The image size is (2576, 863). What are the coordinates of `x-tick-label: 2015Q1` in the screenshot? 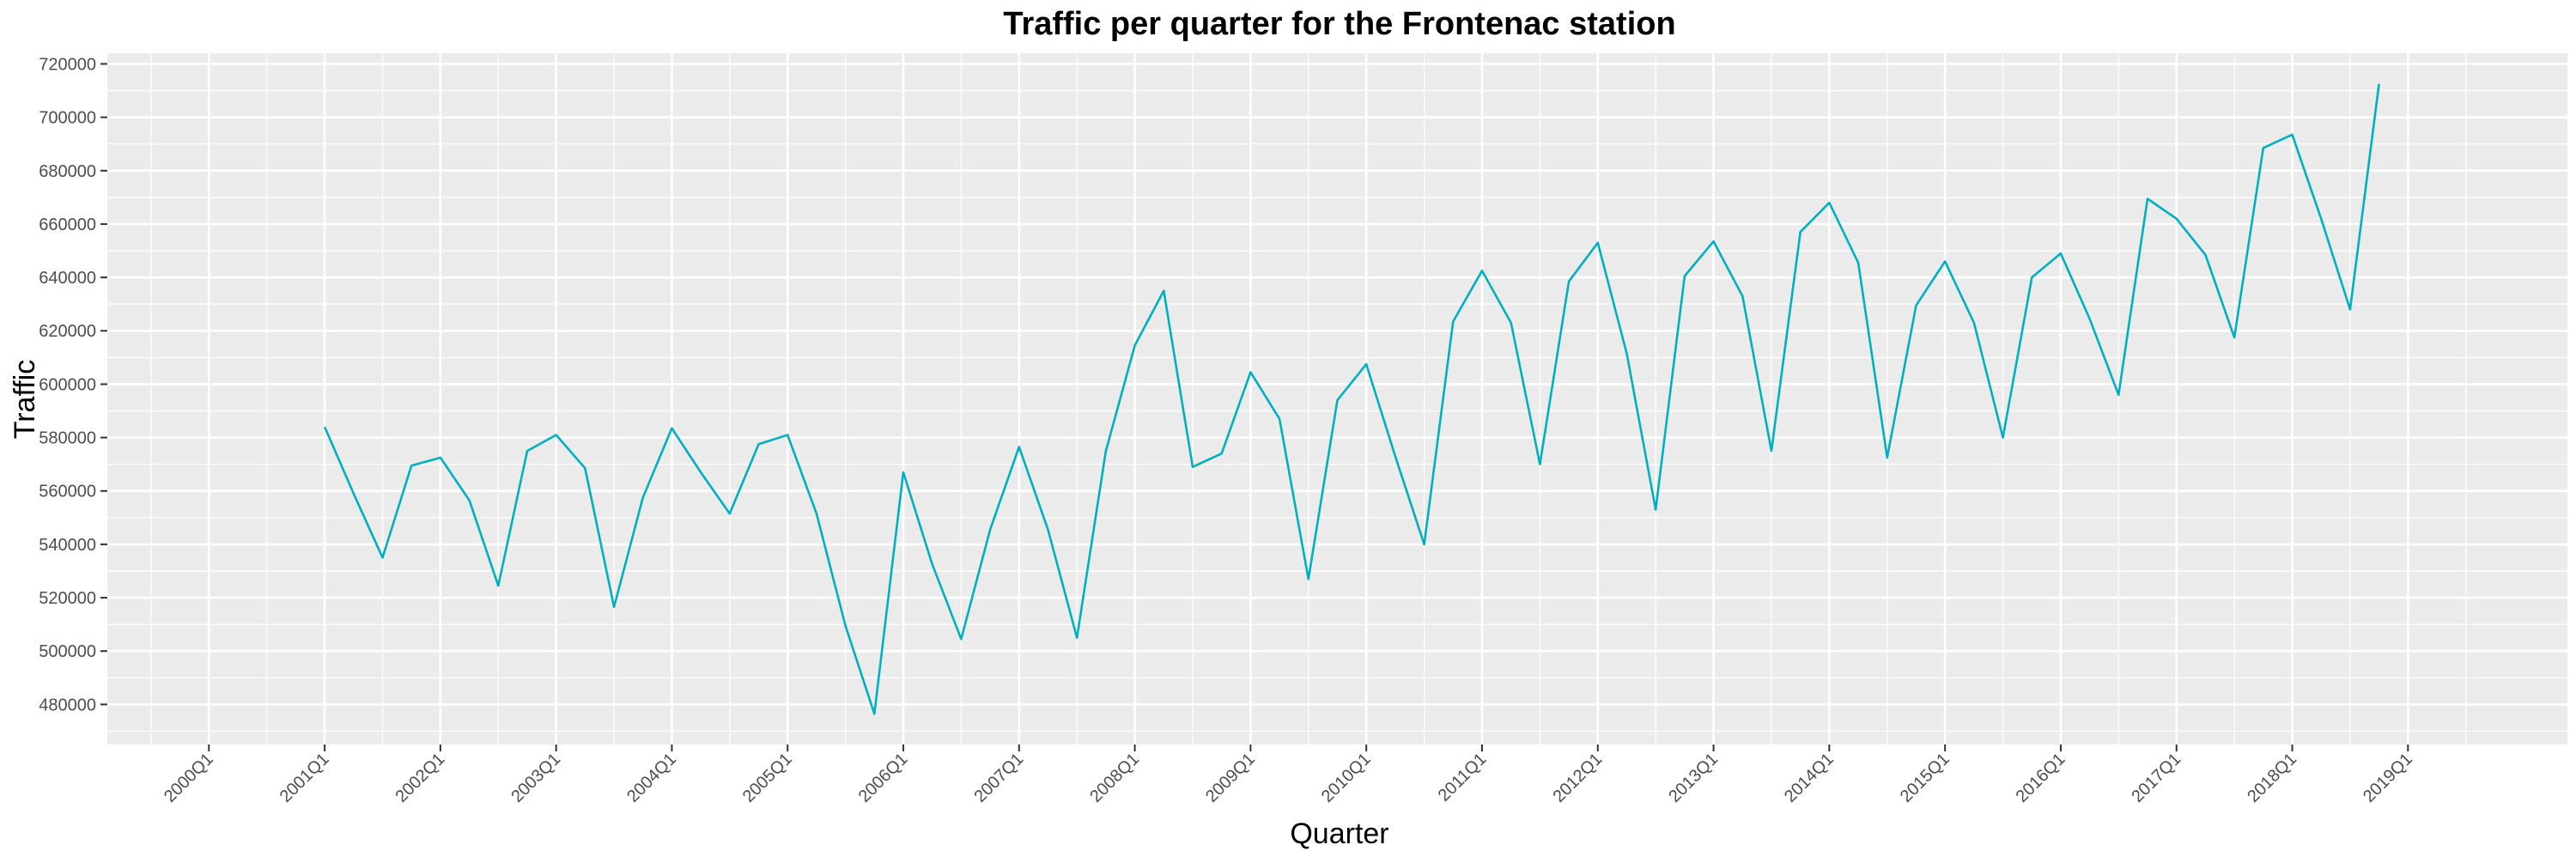 It's located at (1925, 778).